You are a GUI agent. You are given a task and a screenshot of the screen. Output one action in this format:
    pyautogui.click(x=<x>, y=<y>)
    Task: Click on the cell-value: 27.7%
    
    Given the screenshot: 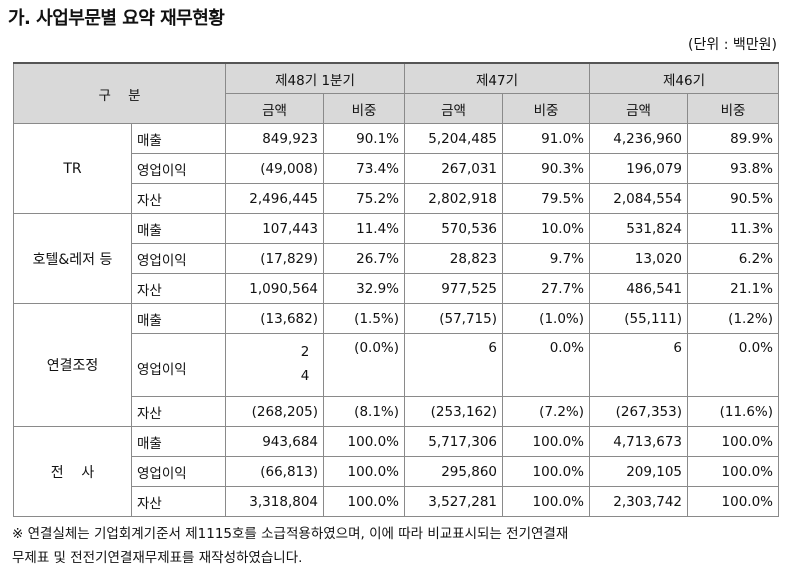 What is the action you would take?
    pyautogui.click(x=546, y=288)
    